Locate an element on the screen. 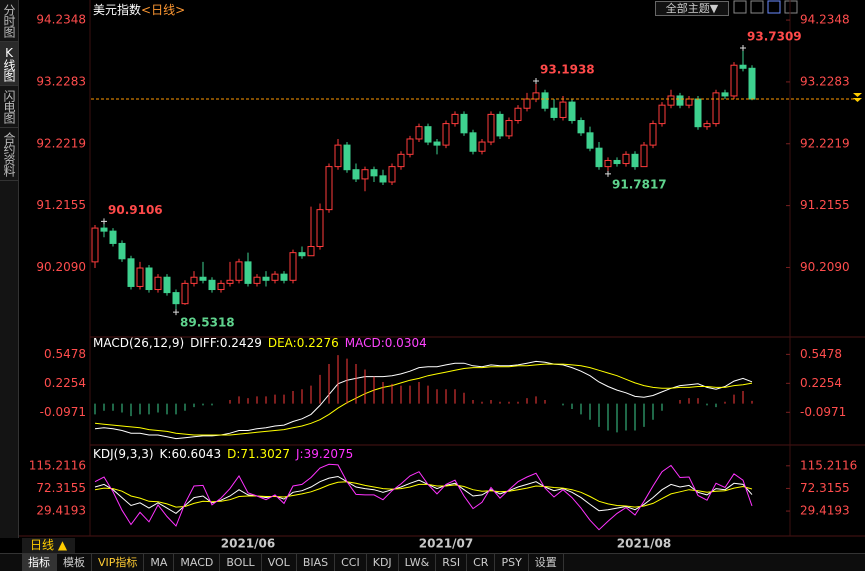  tab: VIP指标 is located at coordinates (118, 562).